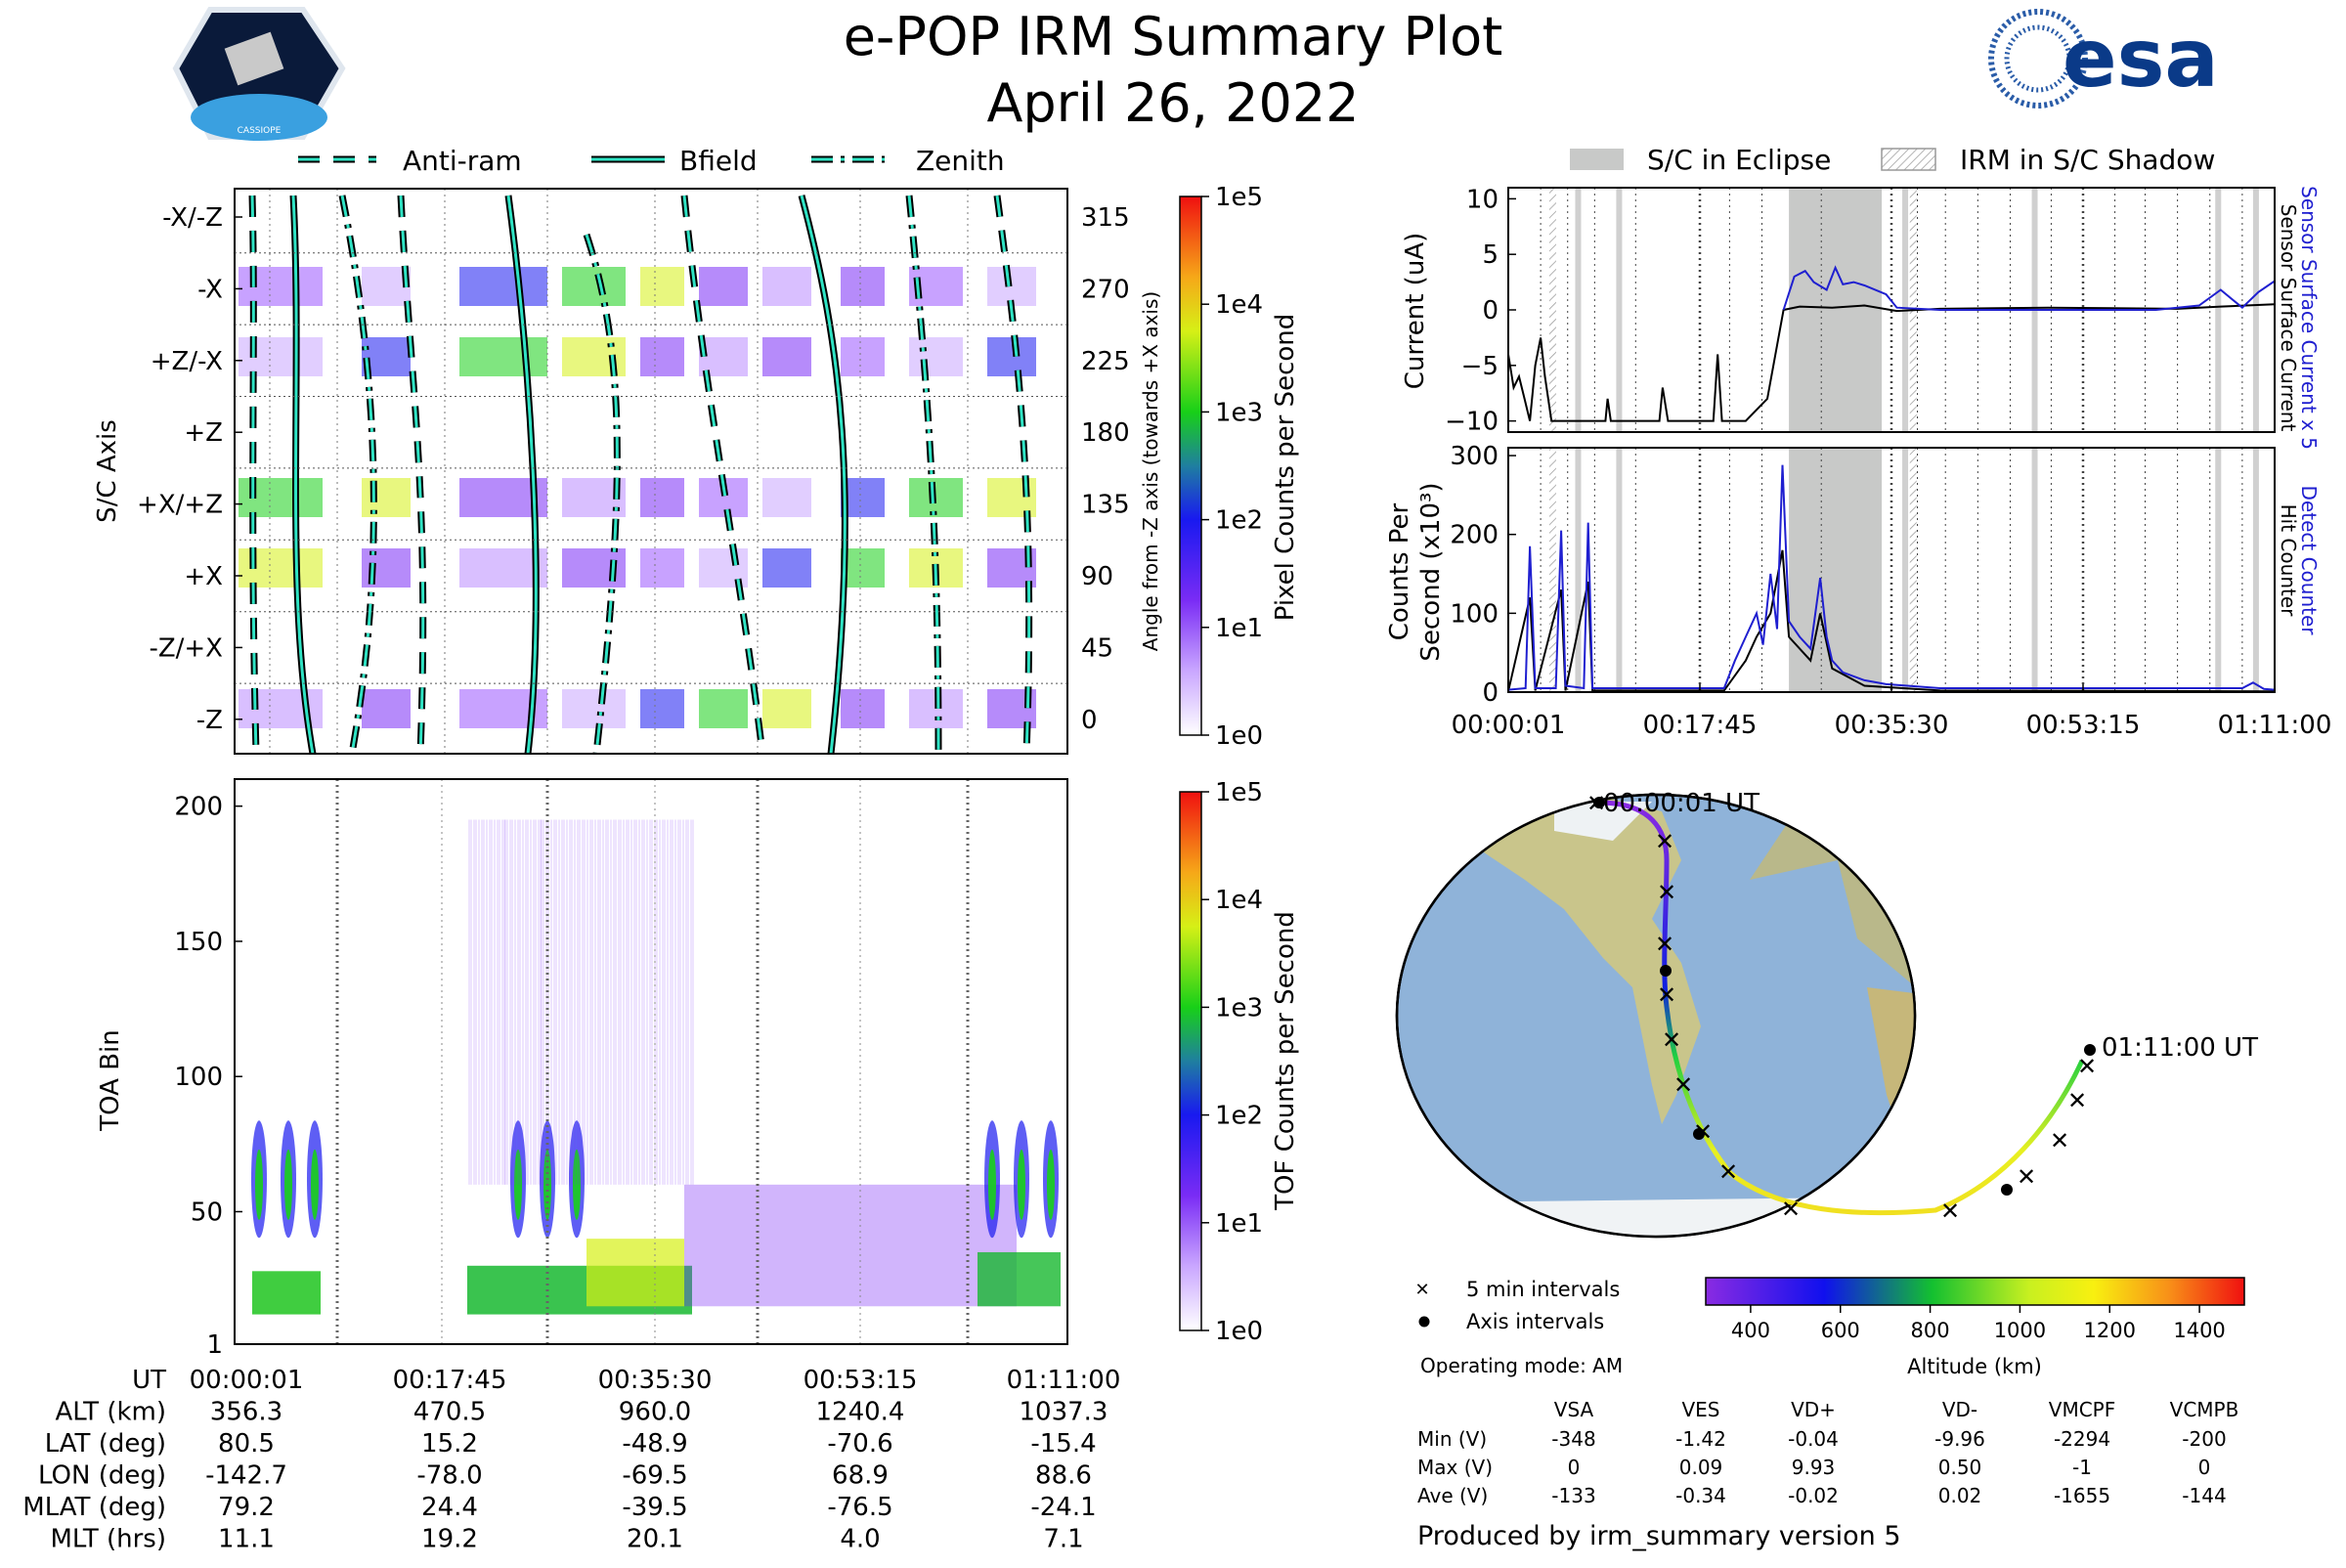 The width and height of the screenshot is (2346, 1568). Describe the element at coordinates (94, 1507) in the screenshot. I see `ephemeris-header: MLAT (deg)` at that location.